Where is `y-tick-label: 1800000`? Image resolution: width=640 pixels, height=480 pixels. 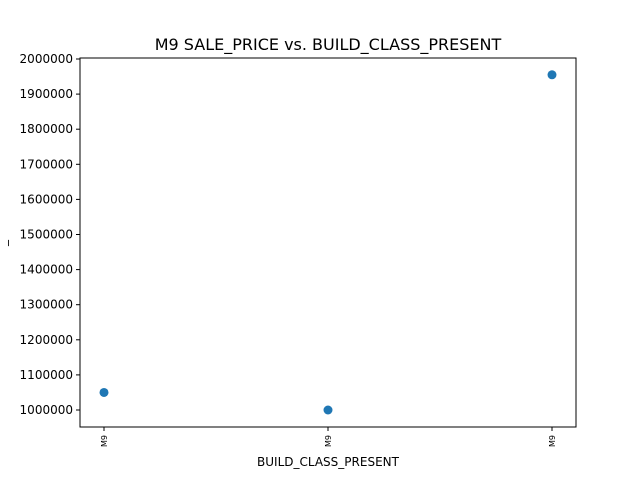
y-tick-label: 1800000 is located at coordinates (46, 129).